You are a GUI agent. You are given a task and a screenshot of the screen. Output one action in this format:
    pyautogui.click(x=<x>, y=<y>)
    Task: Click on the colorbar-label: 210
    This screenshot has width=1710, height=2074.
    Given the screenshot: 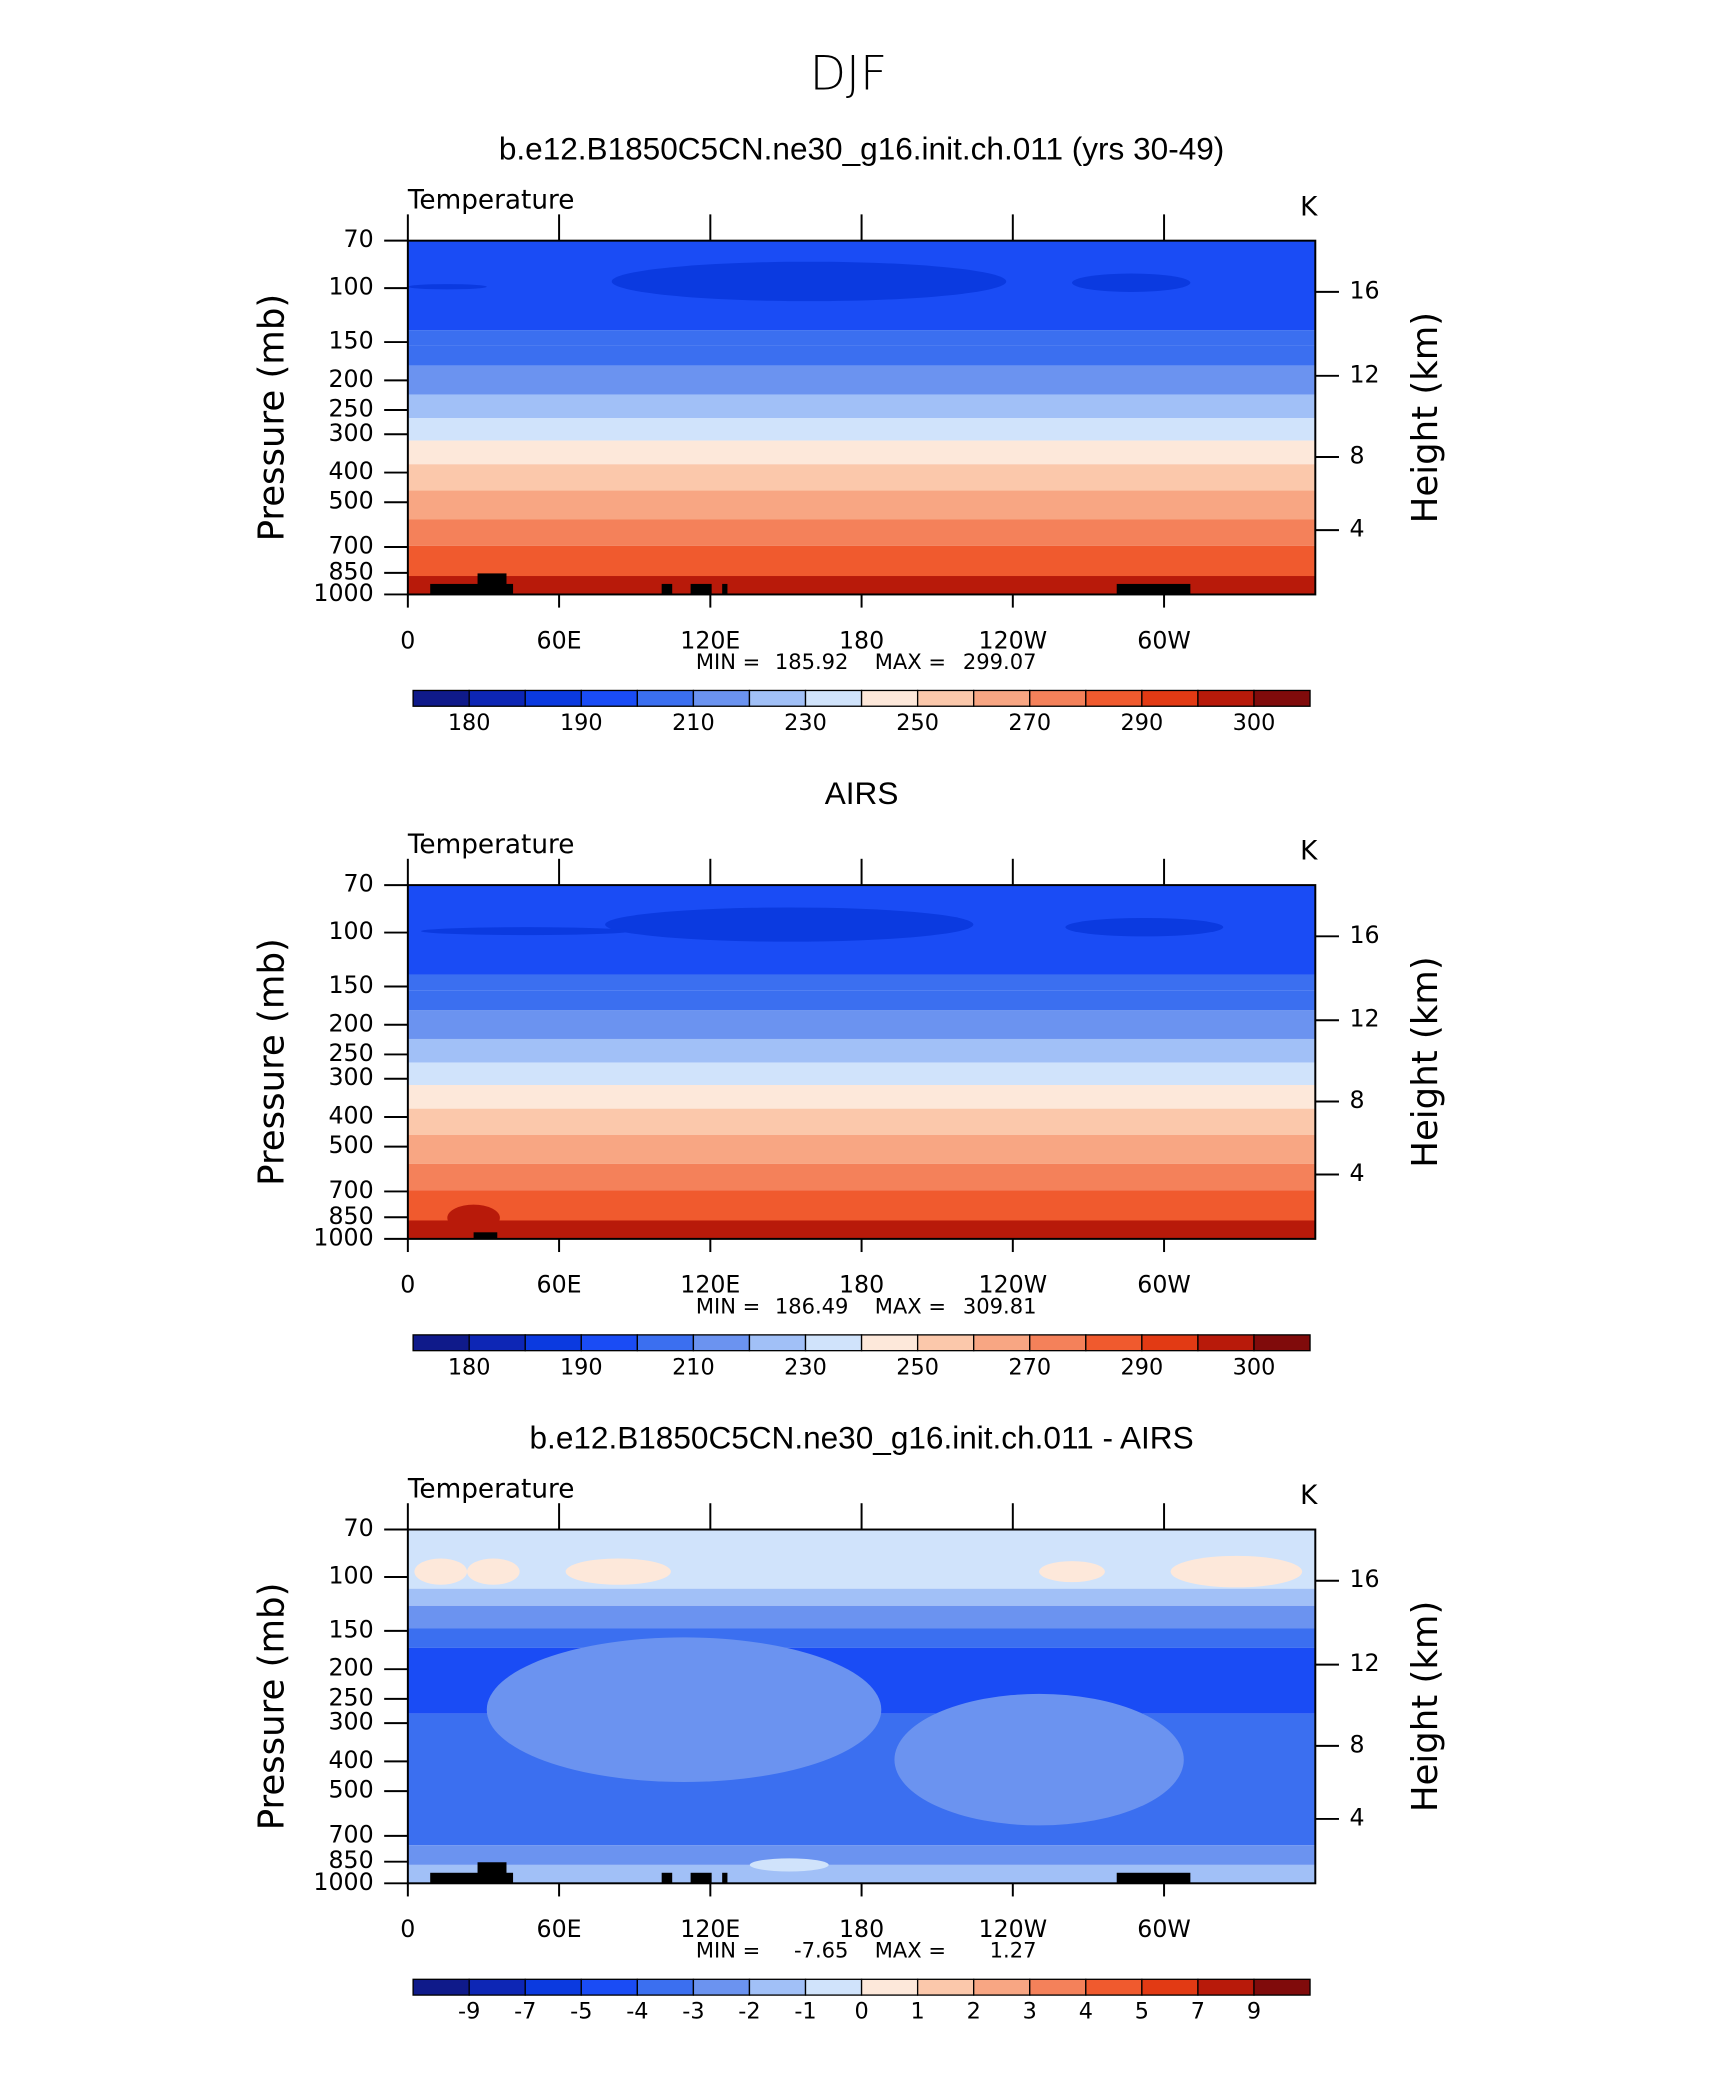 What is the action you would take?
    pyautogui.click(x=693, y=1367)
    